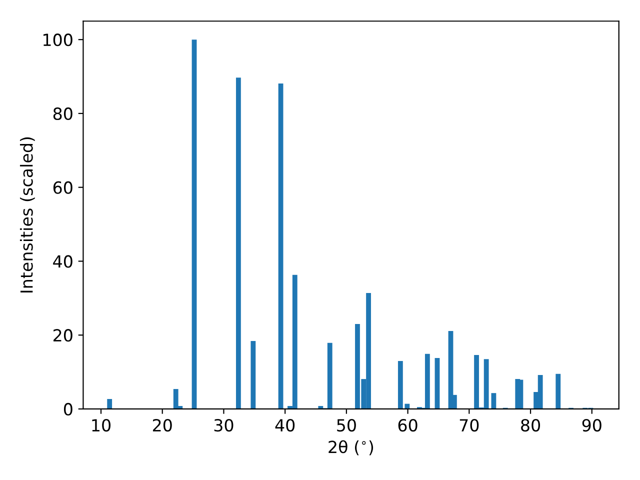  What do you see at coordinates (224, 425) in the screenshot?
I see `x-tick-label: 30` at bounding box center [224, 425].